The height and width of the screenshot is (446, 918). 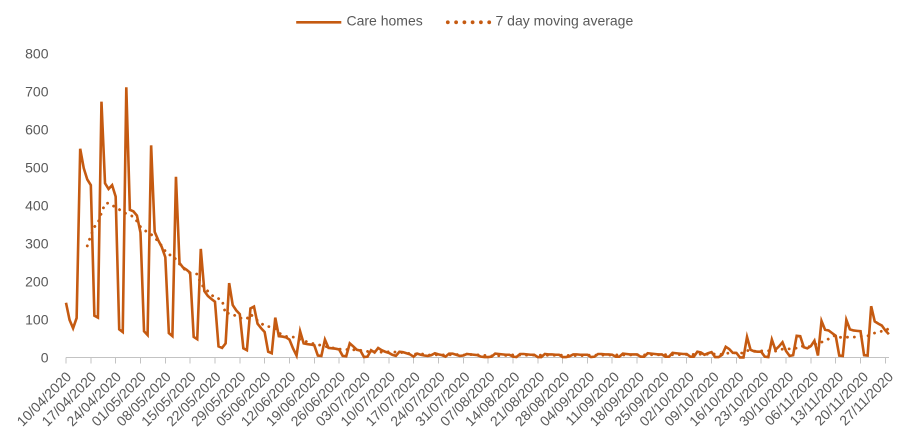 What do you see at coordinates (37, 92) in the screenshot?
I see `svg-text: 700` at bounding box center [37, 92].